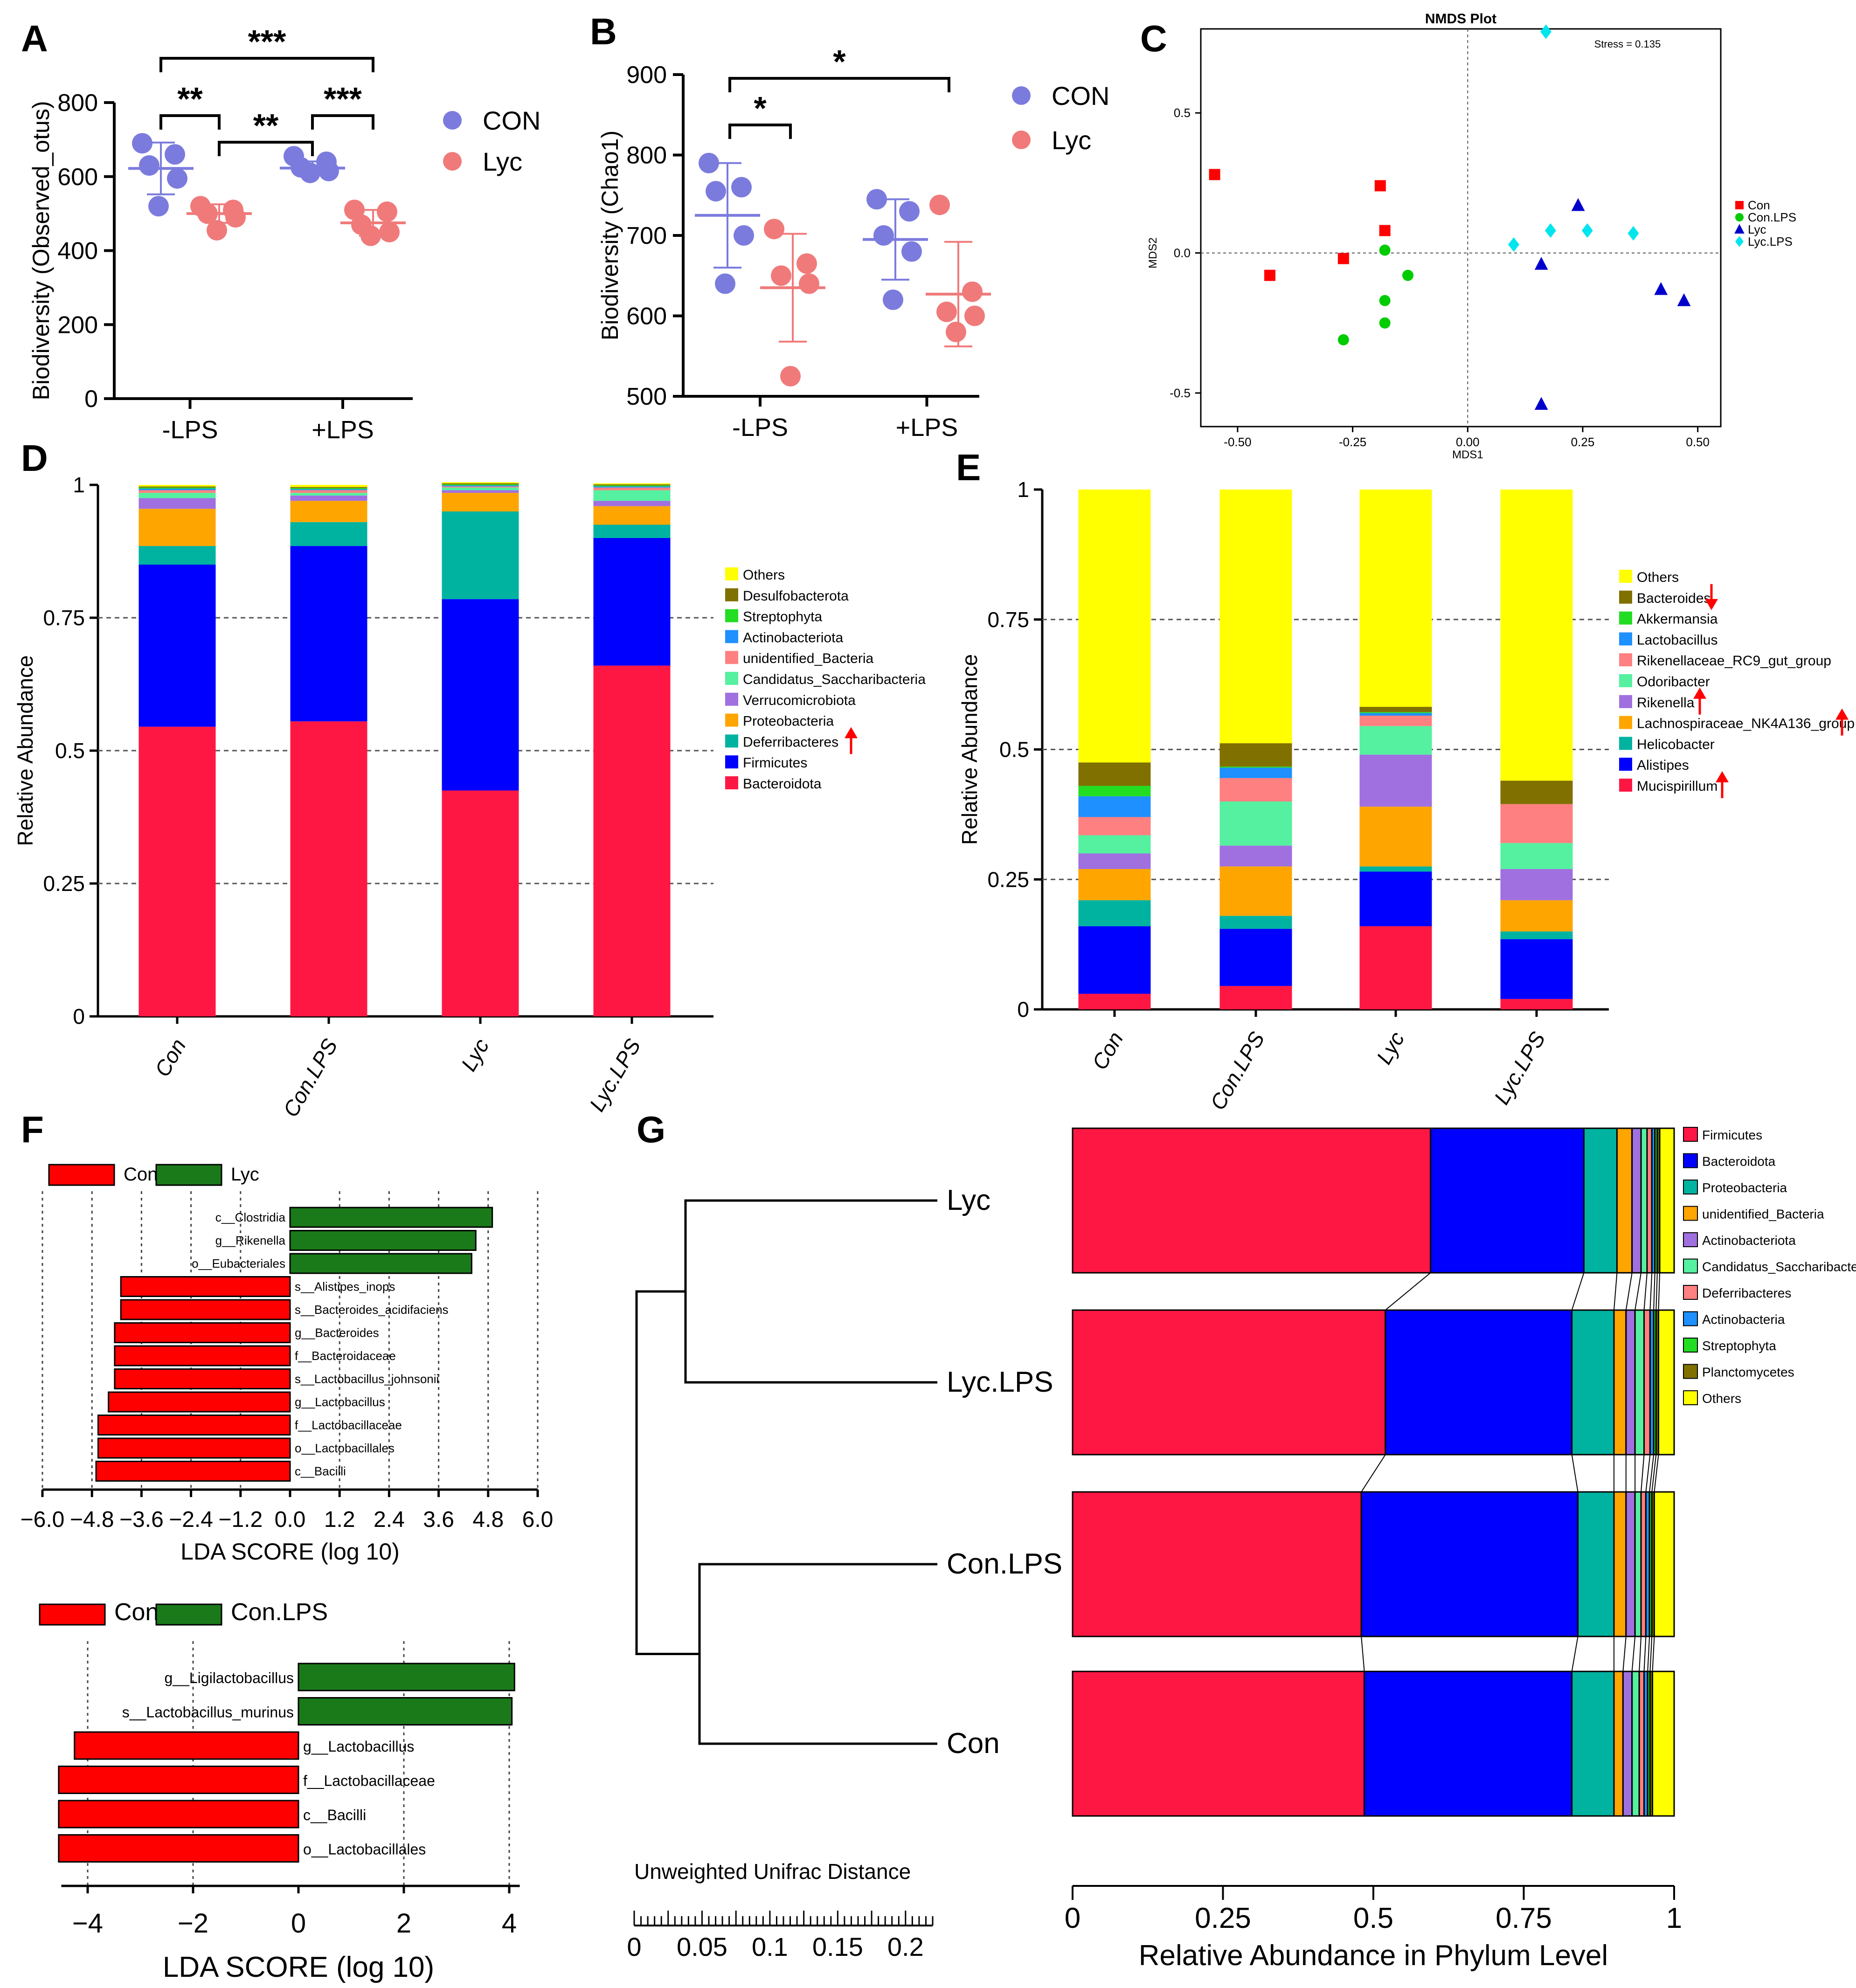  Describe the element at coordinates (1343, 258) in the screenshot. I see `data-point-square` at that location.